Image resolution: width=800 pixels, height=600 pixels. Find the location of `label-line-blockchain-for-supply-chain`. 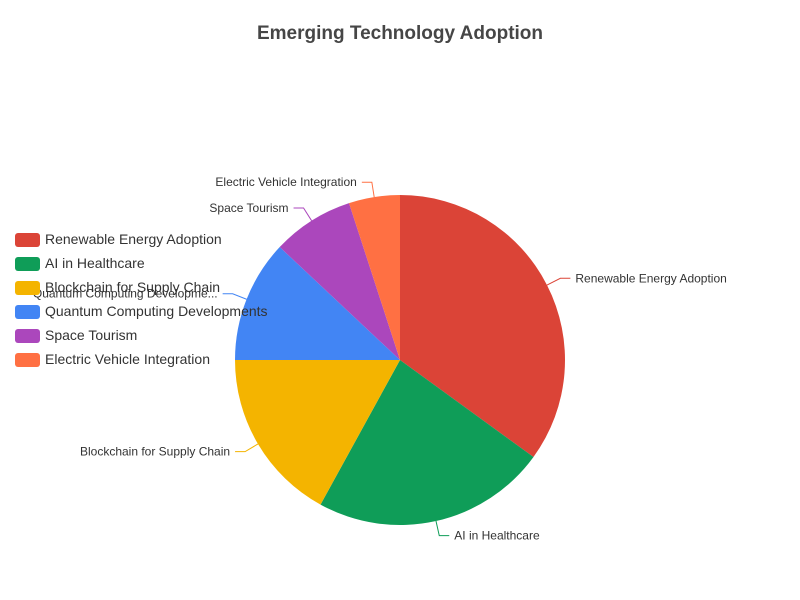

label-line-blockchain-for-supply-chain is located at coordinates (247, 448).